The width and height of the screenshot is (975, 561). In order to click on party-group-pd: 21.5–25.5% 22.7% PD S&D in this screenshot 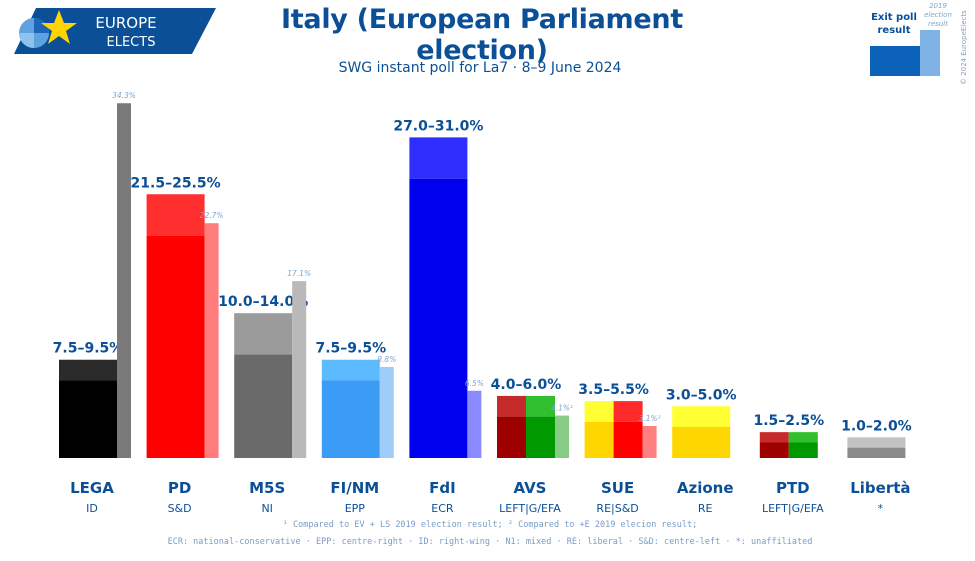, I will do `click(177, 345)`.